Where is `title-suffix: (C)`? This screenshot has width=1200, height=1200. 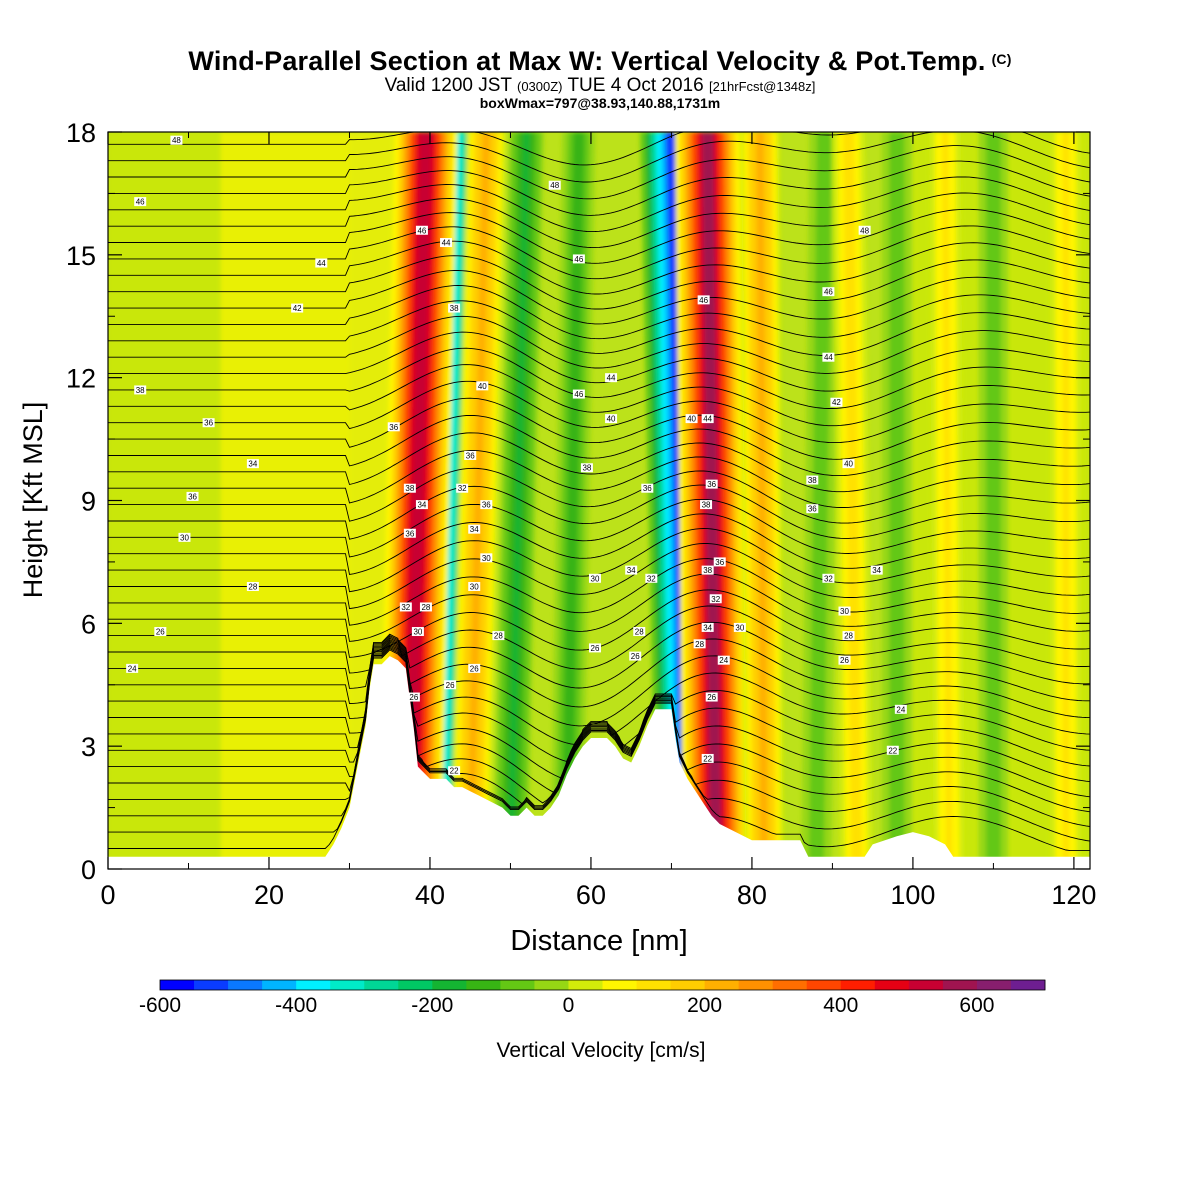 title-suffix: (C) is located at coordinates (1001, 59).